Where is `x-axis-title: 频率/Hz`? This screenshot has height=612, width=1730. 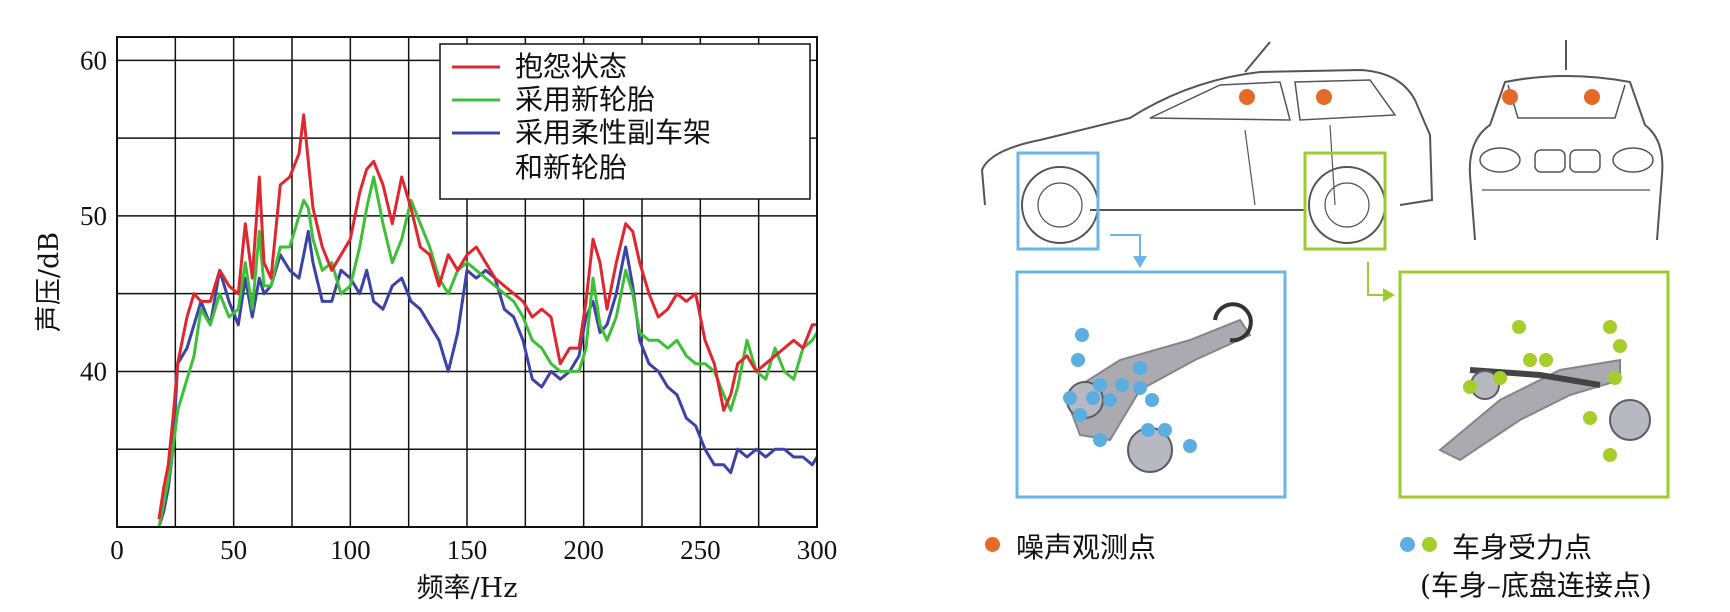 x-axis-title: 频率/Hz is located at coordinates (467, 588).